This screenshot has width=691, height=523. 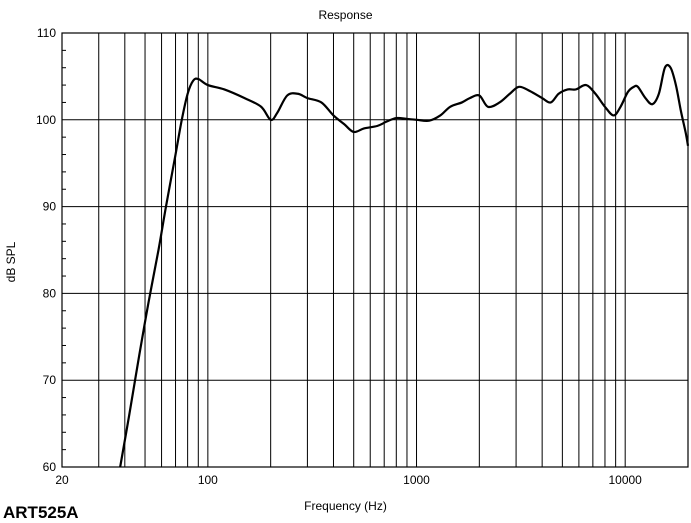 What do you see at coordinates (62, 480) in the screenshot?
I see `x-tick-label: 20` at bounding box center [62, 480].